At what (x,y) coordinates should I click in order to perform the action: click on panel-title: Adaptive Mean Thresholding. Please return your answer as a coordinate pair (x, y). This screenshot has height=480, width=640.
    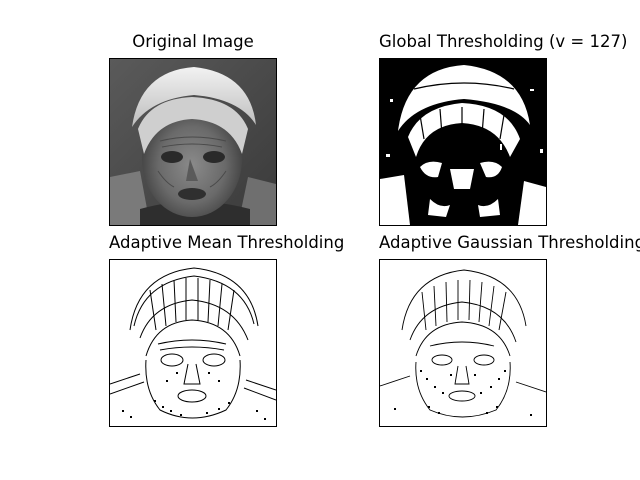
    Looking at the image, I should click on (227, 242).